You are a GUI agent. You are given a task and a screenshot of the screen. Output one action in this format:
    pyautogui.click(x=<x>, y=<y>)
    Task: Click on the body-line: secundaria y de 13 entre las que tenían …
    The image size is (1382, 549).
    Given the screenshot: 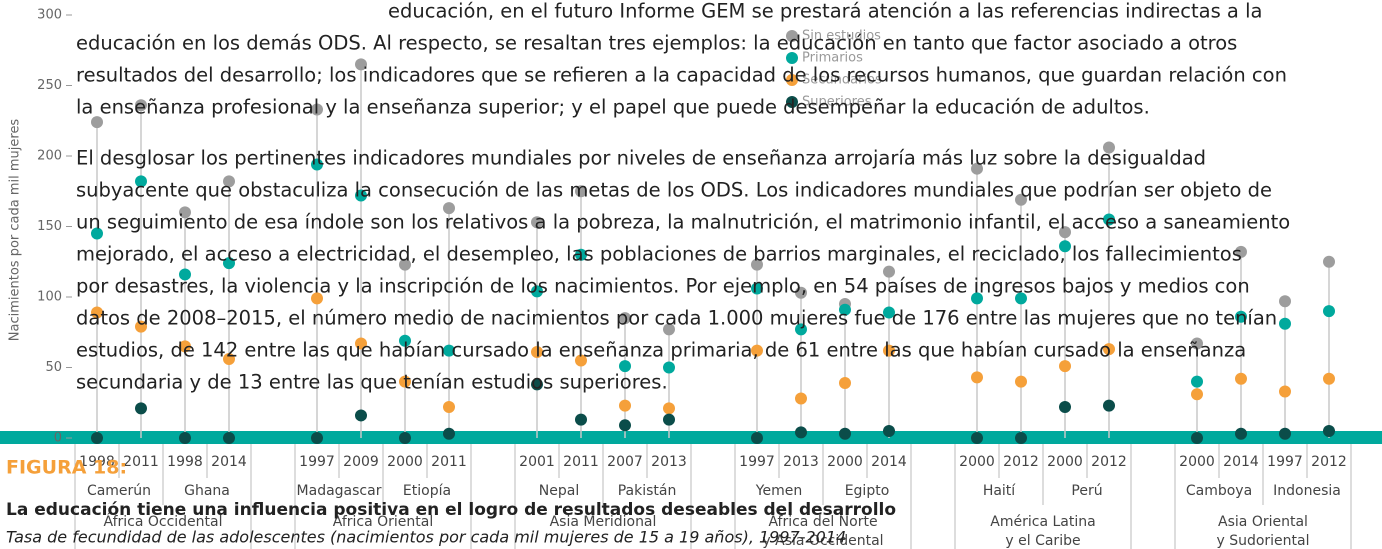 What is the action you would take?
    pyautogui.click(x=372, y=382)
    